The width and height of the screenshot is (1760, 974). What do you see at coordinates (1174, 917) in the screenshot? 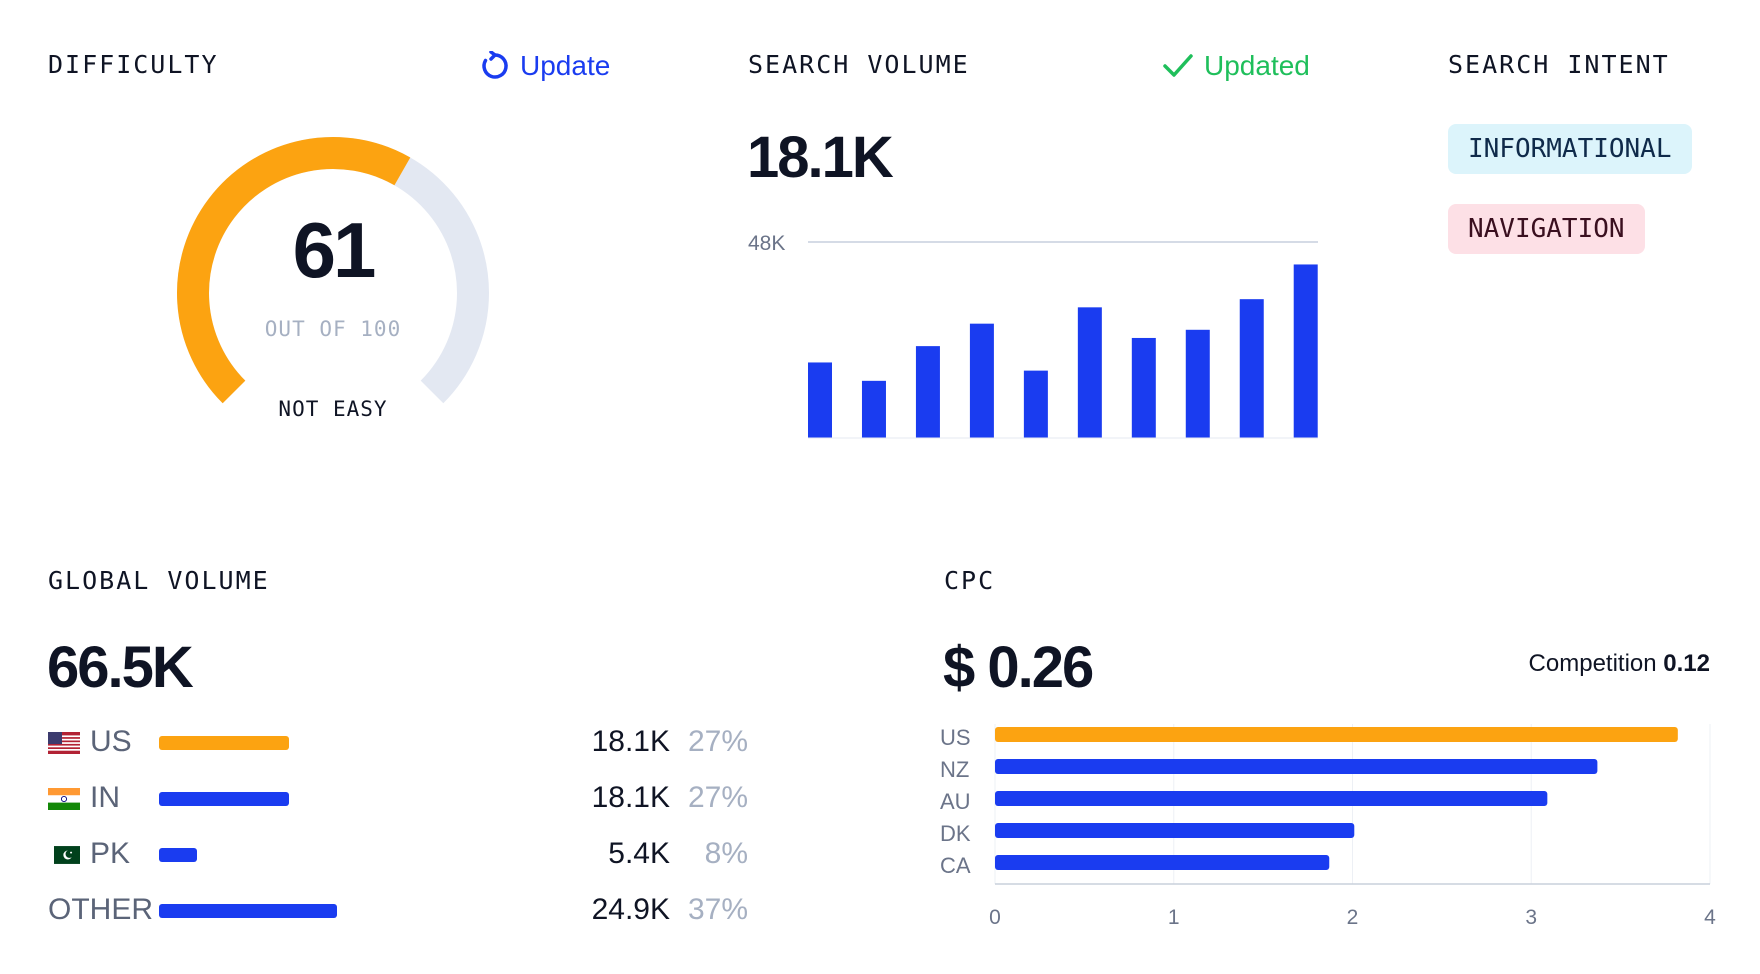
I see `x-tick-label: 1` at bounding box center [1174, 917].